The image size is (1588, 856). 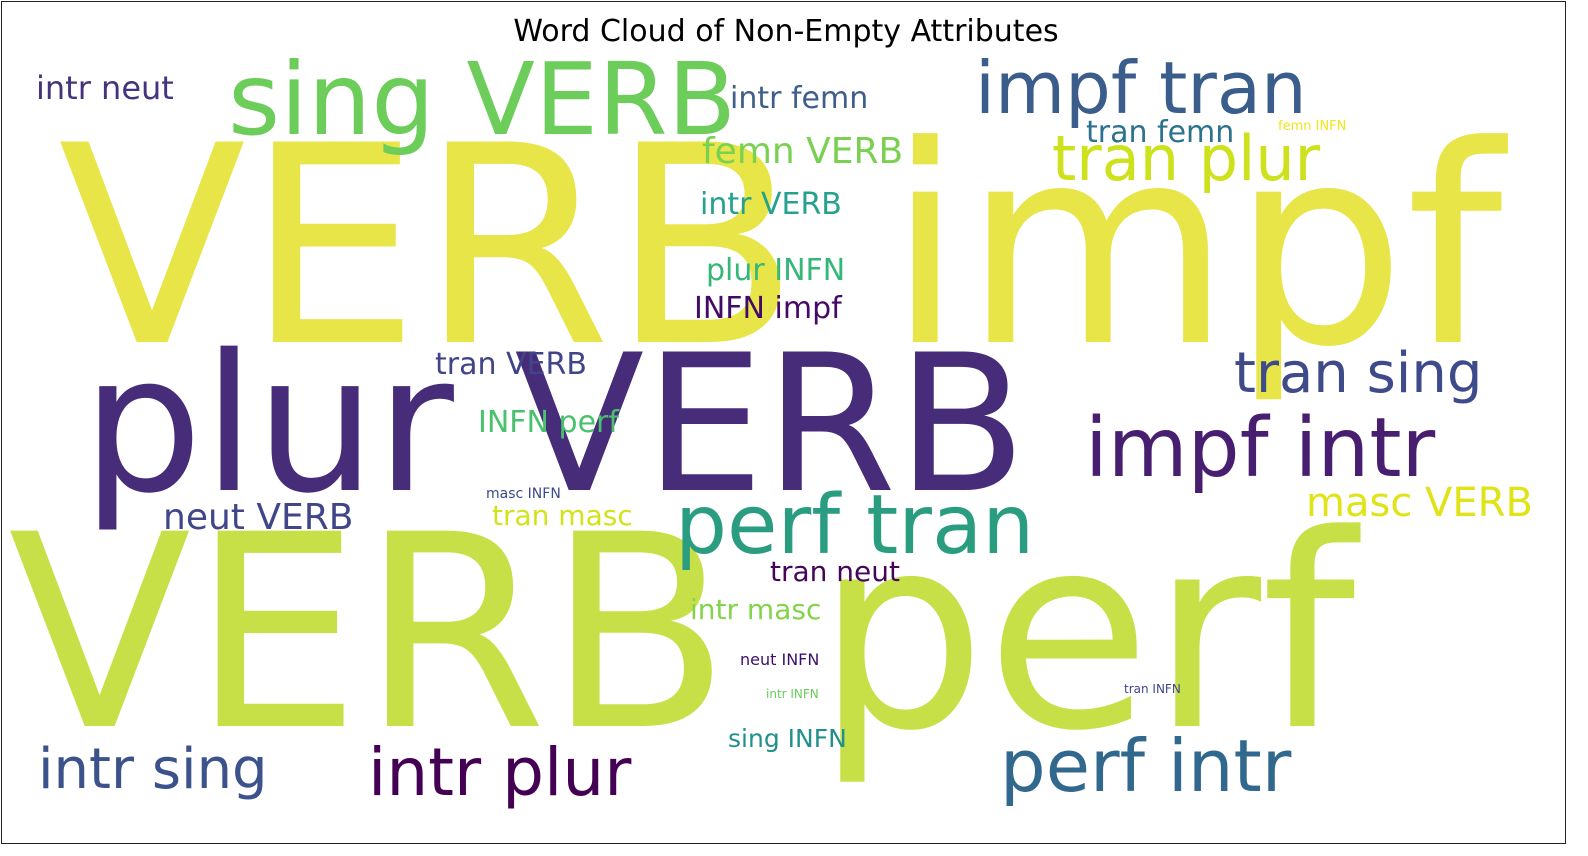 What do you see at coordinates (787, 738) in the screenshot?
I see `word-sing-infn: sing INFN` at bounding box center [787, 738].